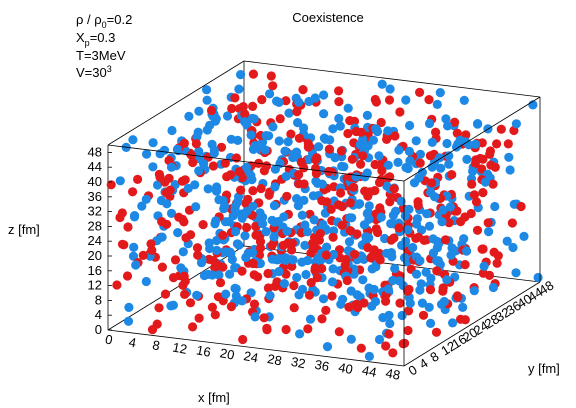 This screenshot has height=408, width=576. What do you see at coordinates (95, 211) in the screenshot?
I see `z-tick-label: 32` at bounding box center [95, 211].